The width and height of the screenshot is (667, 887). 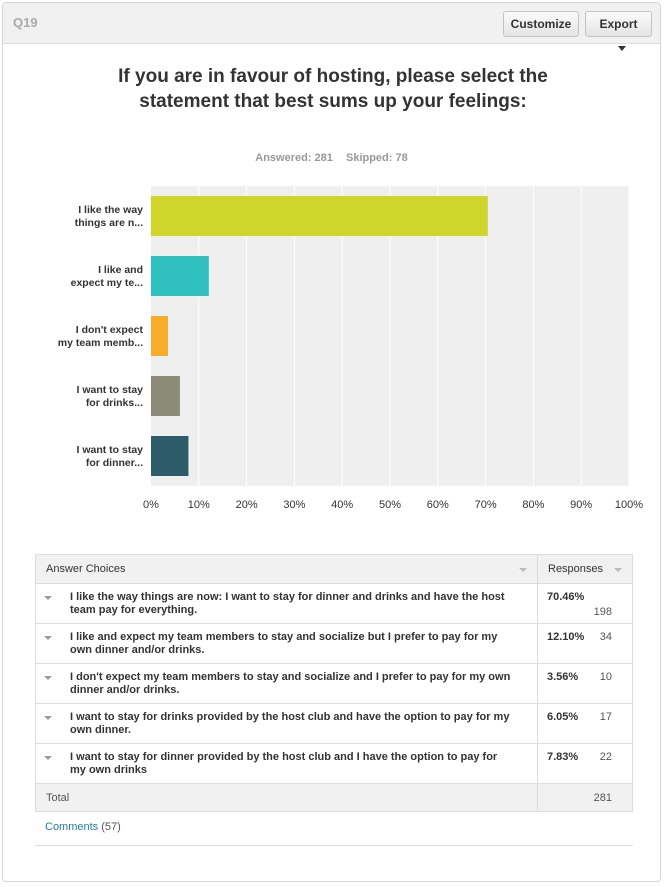 What do you see at coordinates (621, 49) in the screenshot?
I see `chevron-down-icon` at bounding box center [621, 49].